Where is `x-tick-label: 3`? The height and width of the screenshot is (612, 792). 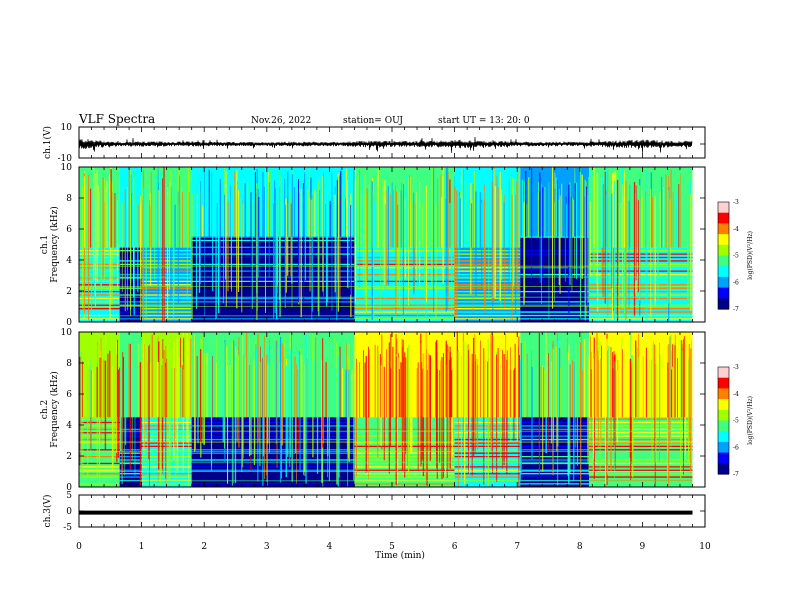 x-tick-label: 3 is located at coordinates (267, 547).